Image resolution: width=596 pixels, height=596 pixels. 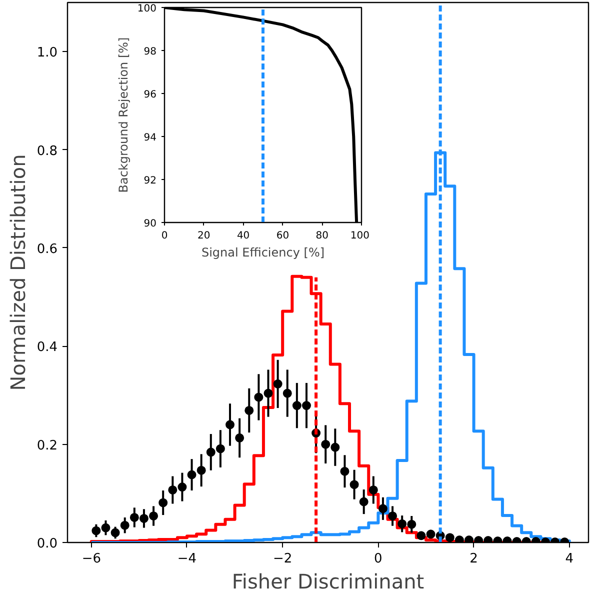 What do you see at coordinates (187, 559) in the screenshot?
I see `x-tick-label: −4` at bounding box center [187, 559].